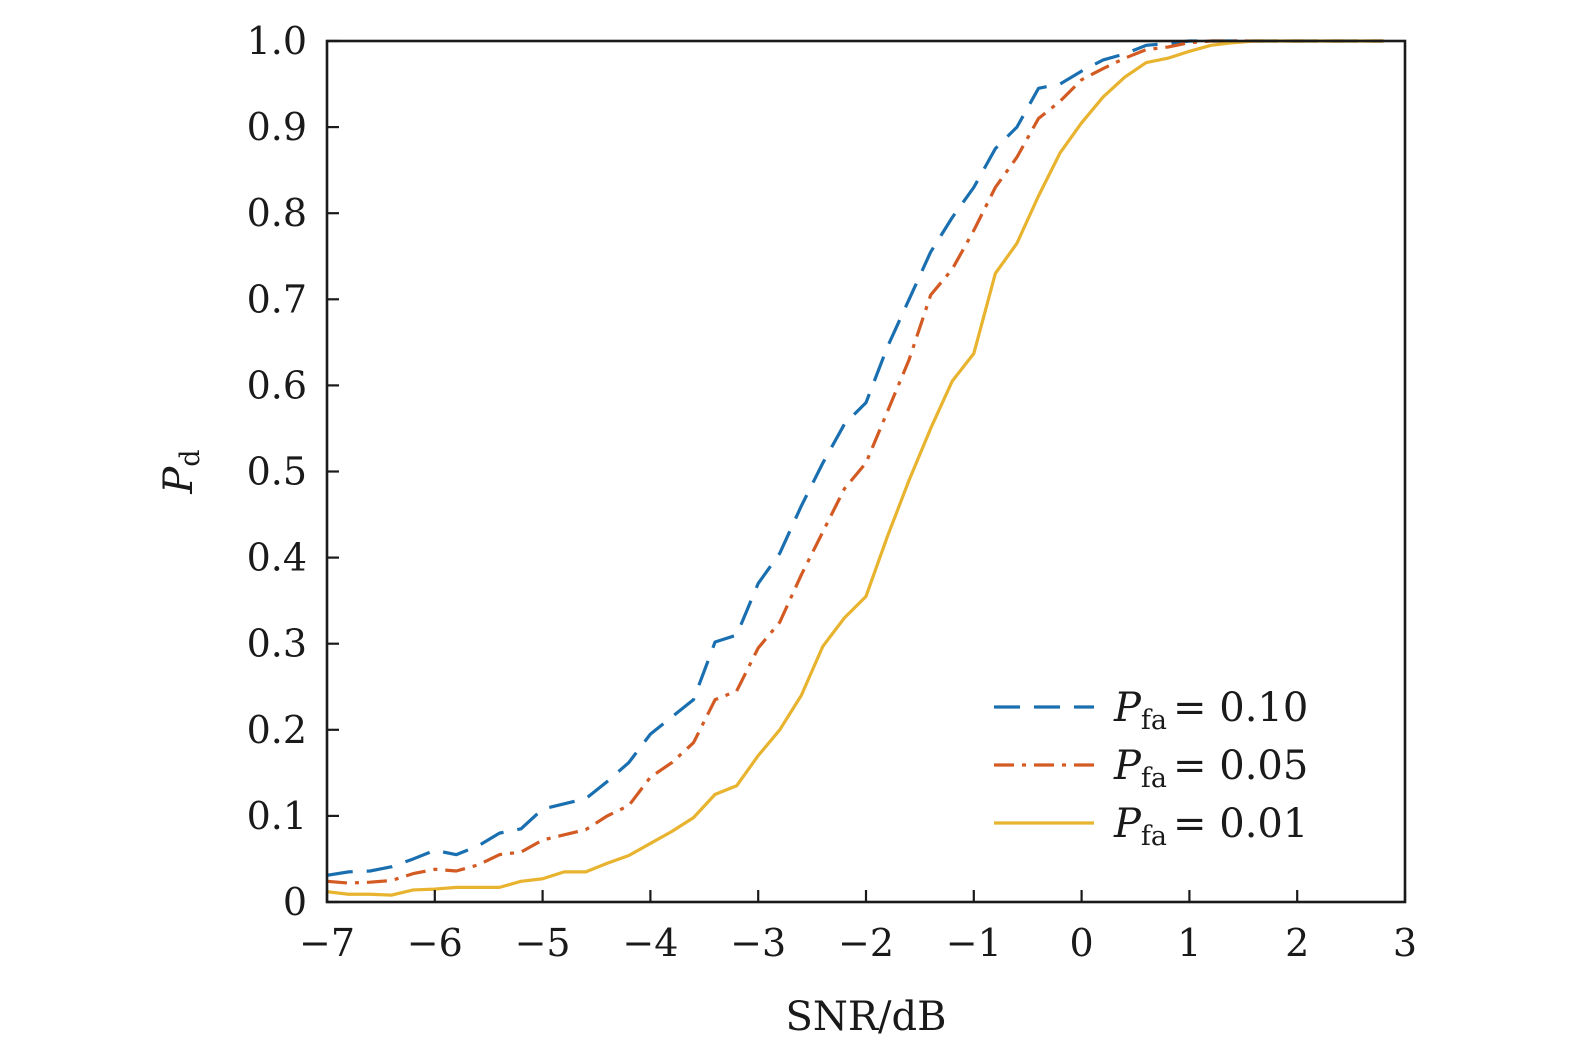  Describe the element at coordinates (435, 943) in the screenshot. I see `x-tick-label: −6` at that location.